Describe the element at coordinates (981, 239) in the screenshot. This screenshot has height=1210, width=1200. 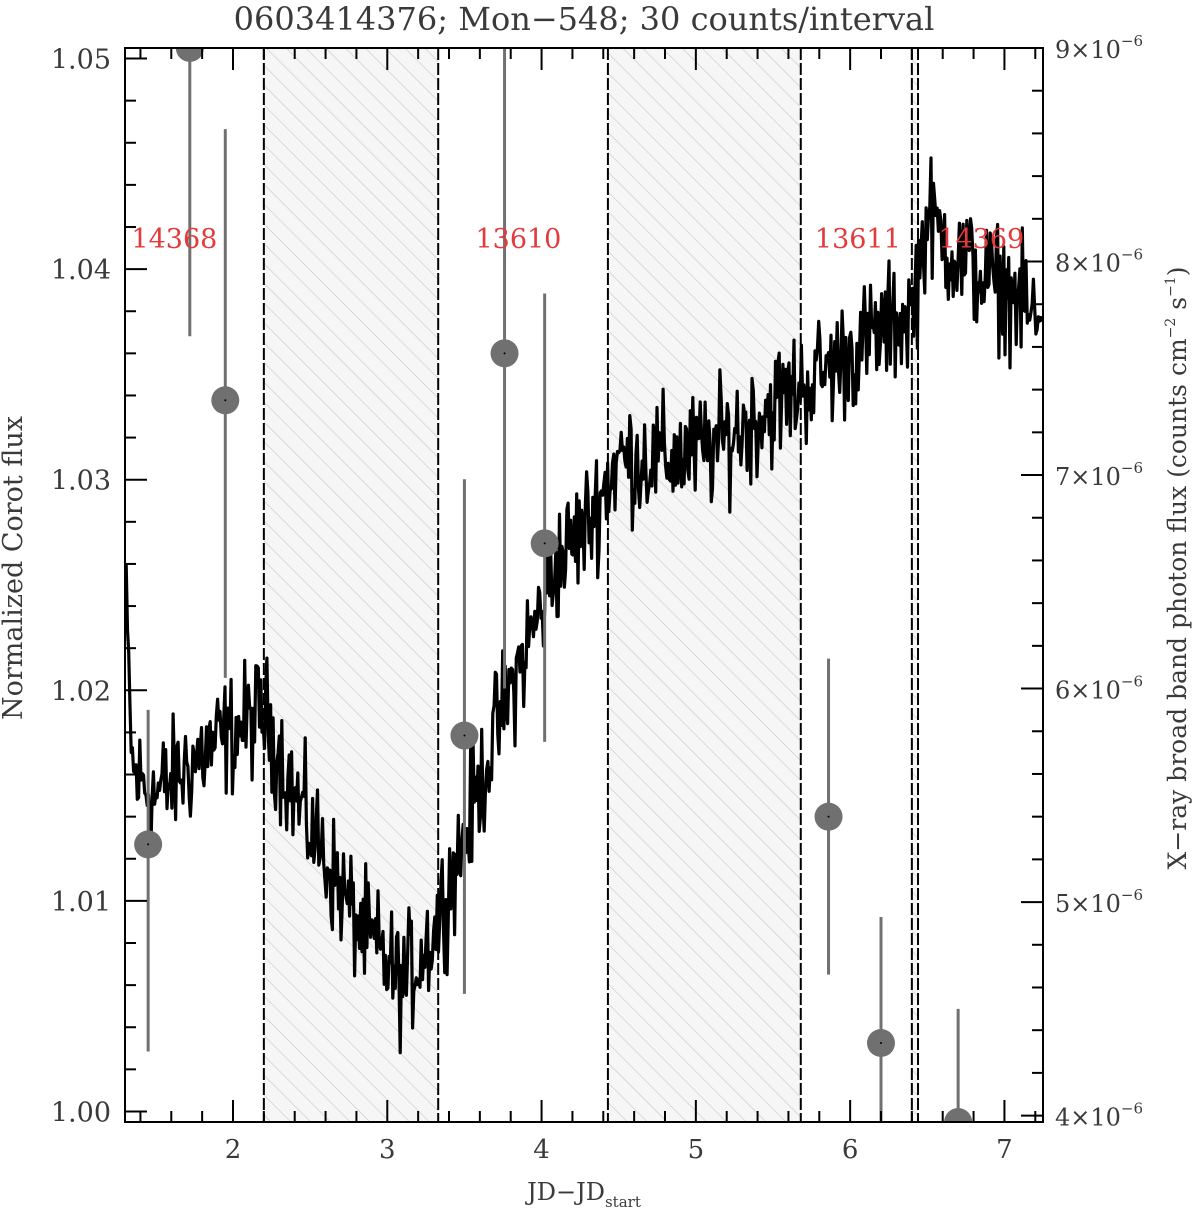
I see `obsid-label: 14369` at that location.